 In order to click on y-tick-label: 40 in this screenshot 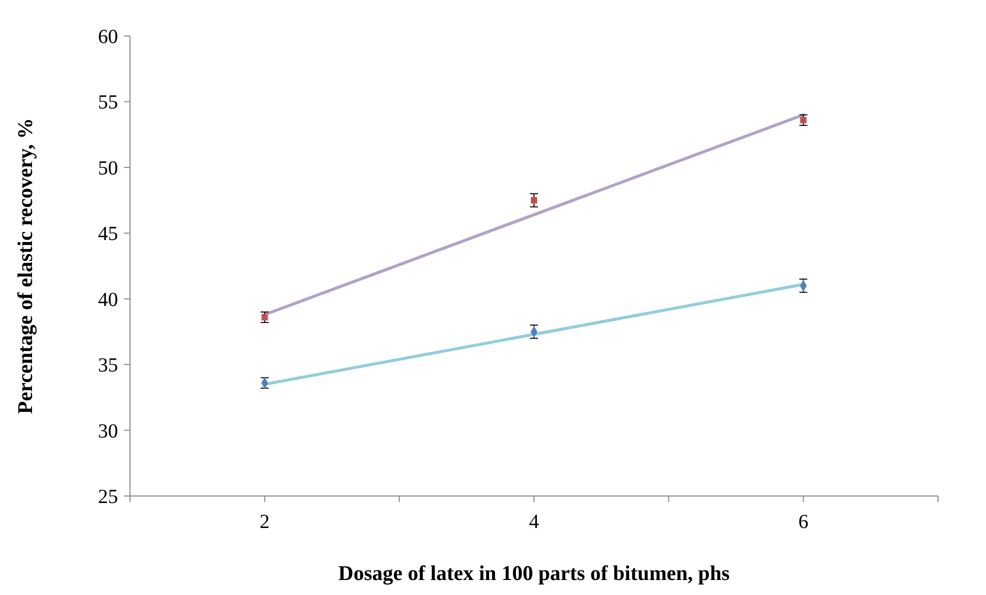, I will do `click(108, 299)`.